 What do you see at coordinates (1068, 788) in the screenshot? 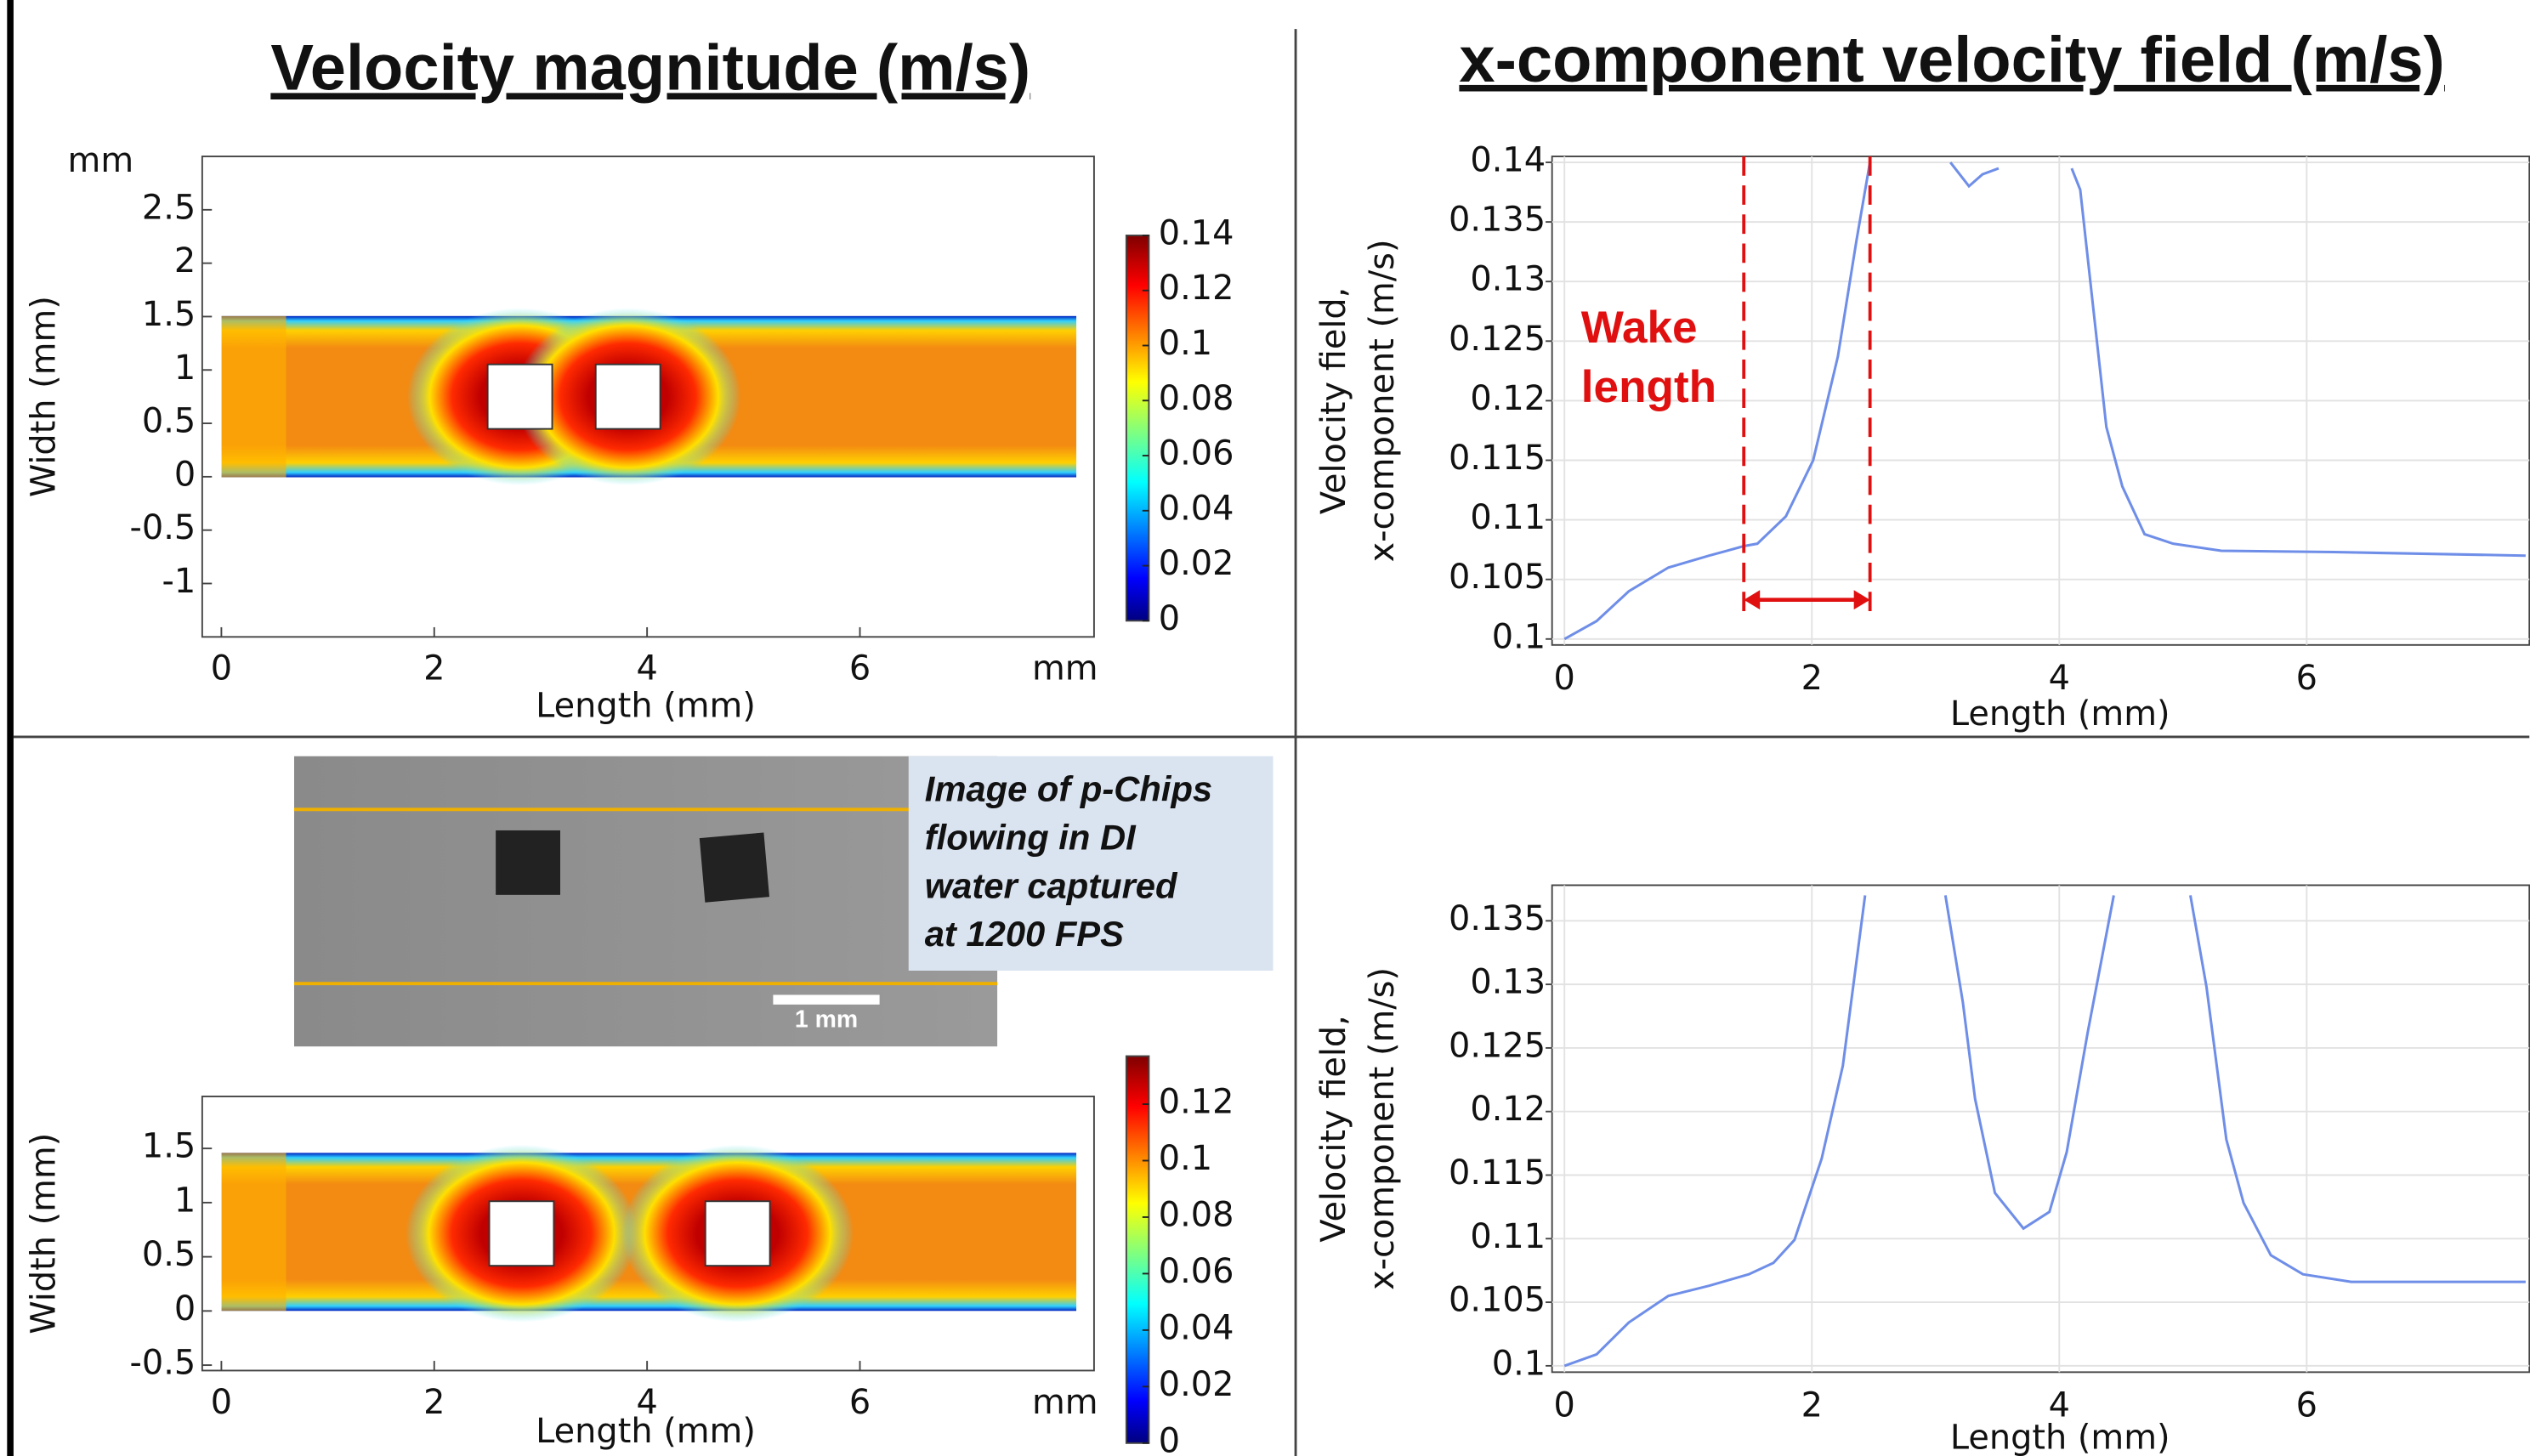
I see `caption: Image of p-Chips` at bounding box center [1068, 788].